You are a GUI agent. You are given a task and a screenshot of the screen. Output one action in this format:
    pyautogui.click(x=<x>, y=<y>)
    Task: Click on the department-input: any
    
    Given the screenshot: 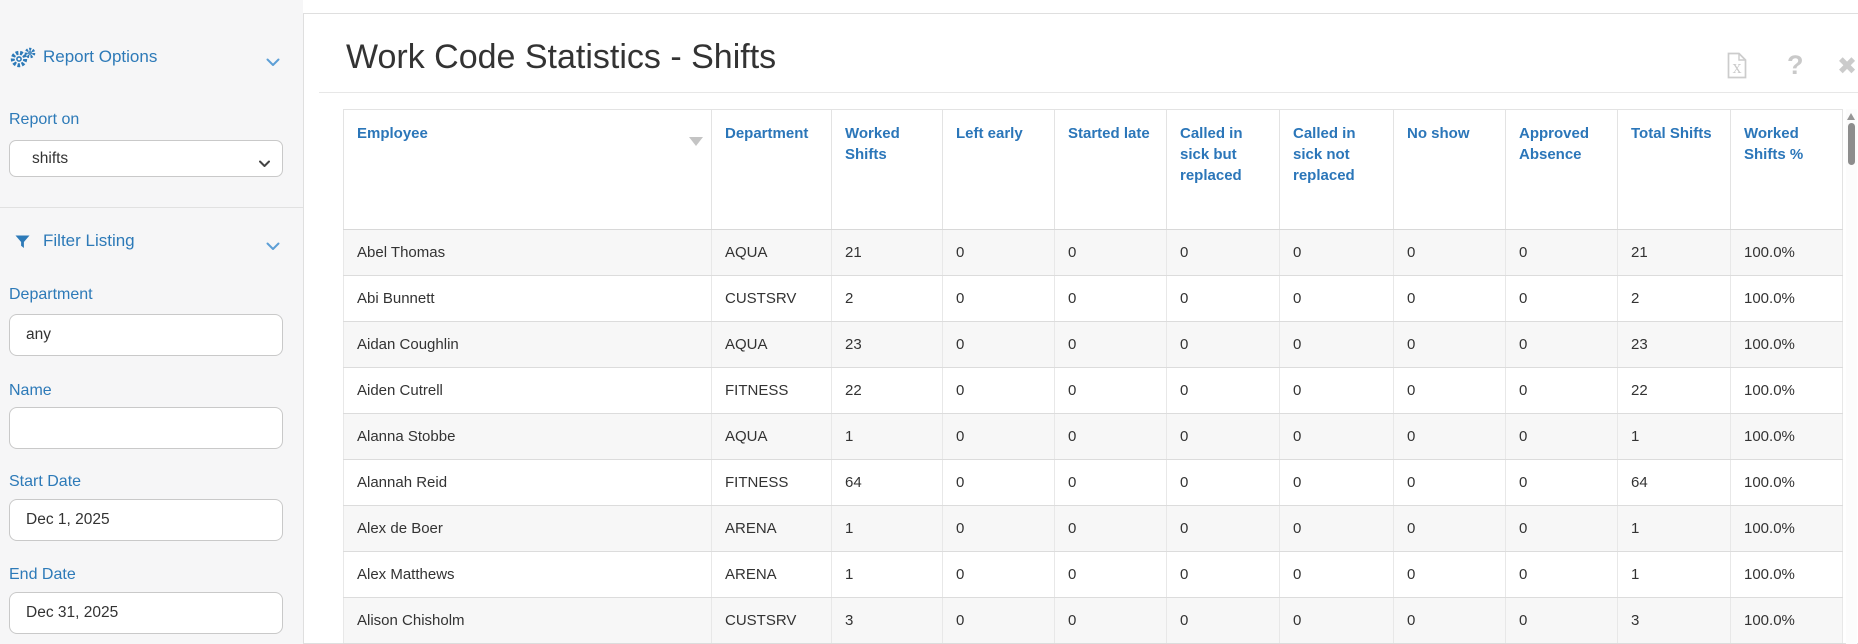 What is the action you would take?
    pyautogui.click(x=146, y=335)
    